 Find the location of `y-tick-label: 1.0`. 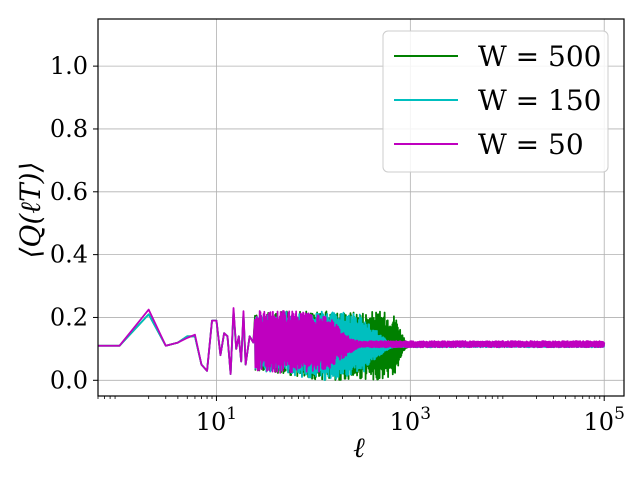

y-tick-label: 1.0 is located at coordinates (69, 66).